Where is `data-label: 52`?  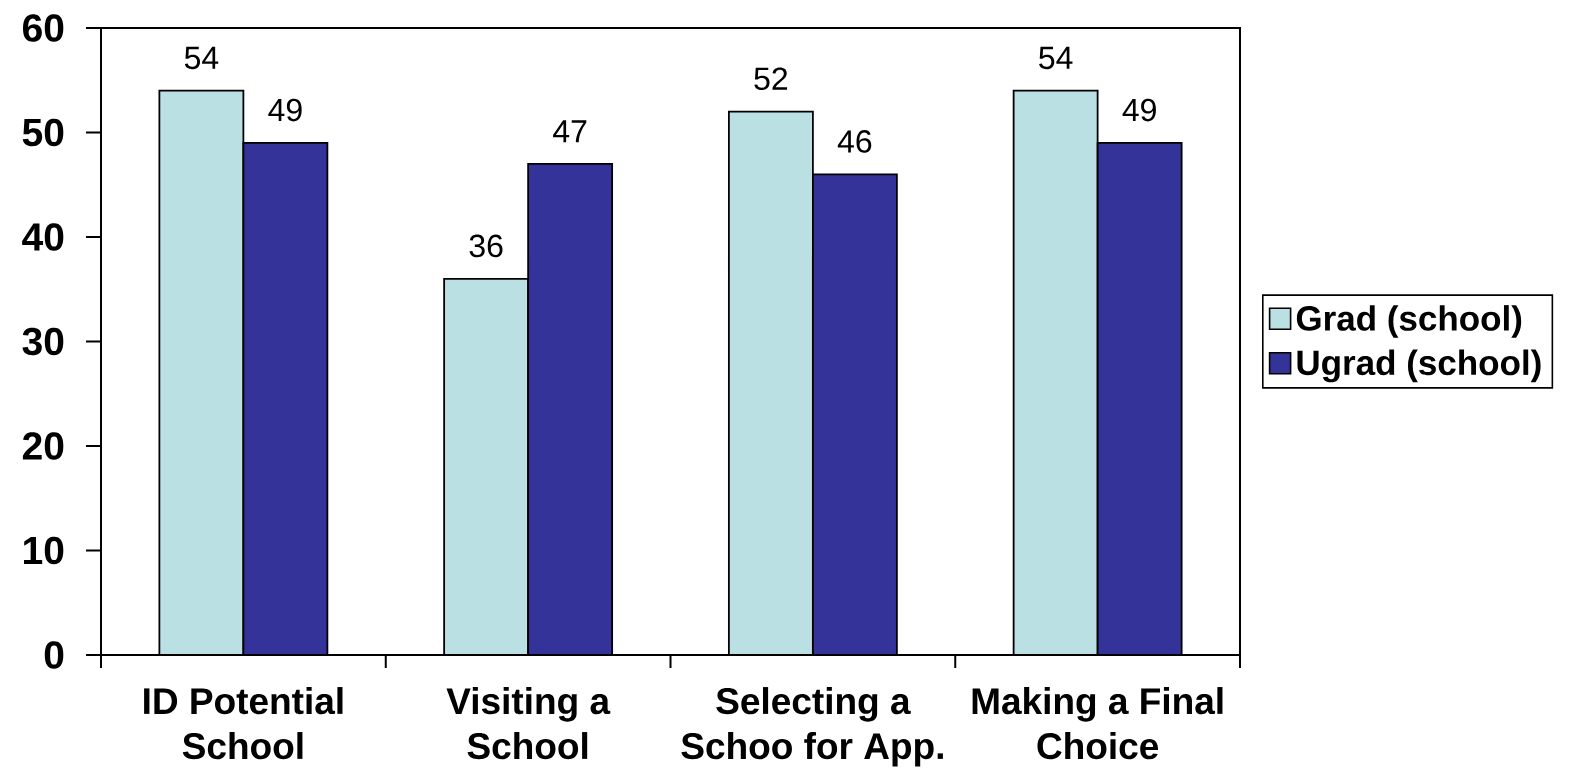 data-label: 52 is located at coordinates (771, 79).